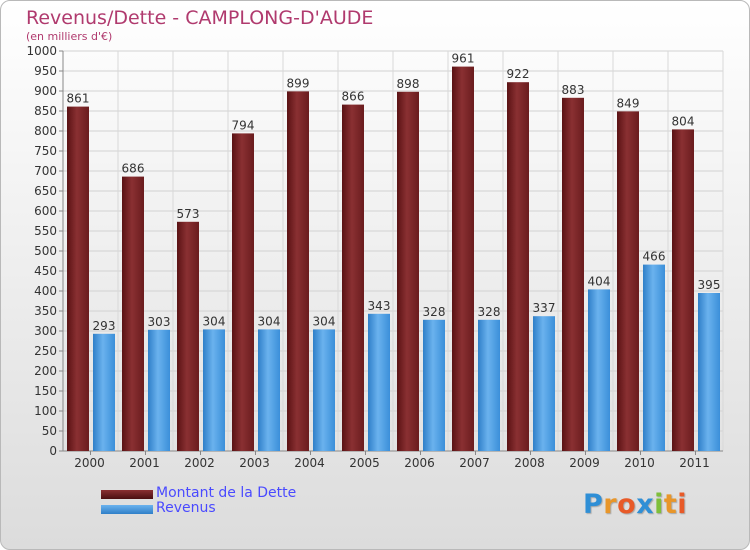  I want to click on data-label-revenue: 337, so click(544, 308).